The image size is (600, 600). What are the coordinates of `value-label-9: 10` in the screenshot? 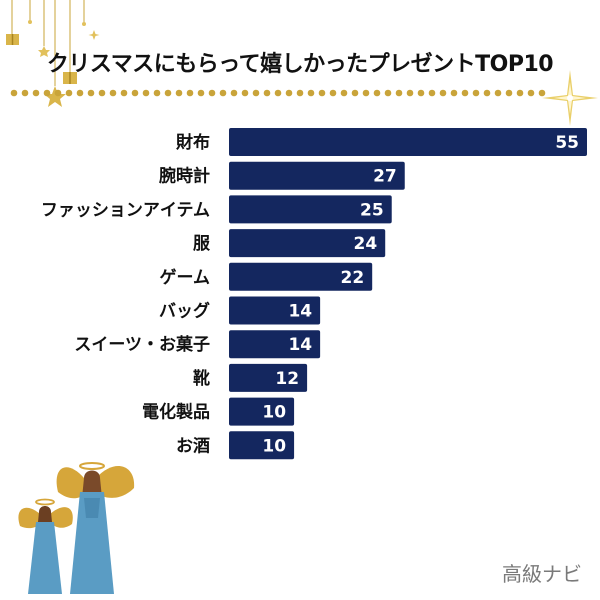 It's located at (274, 413).